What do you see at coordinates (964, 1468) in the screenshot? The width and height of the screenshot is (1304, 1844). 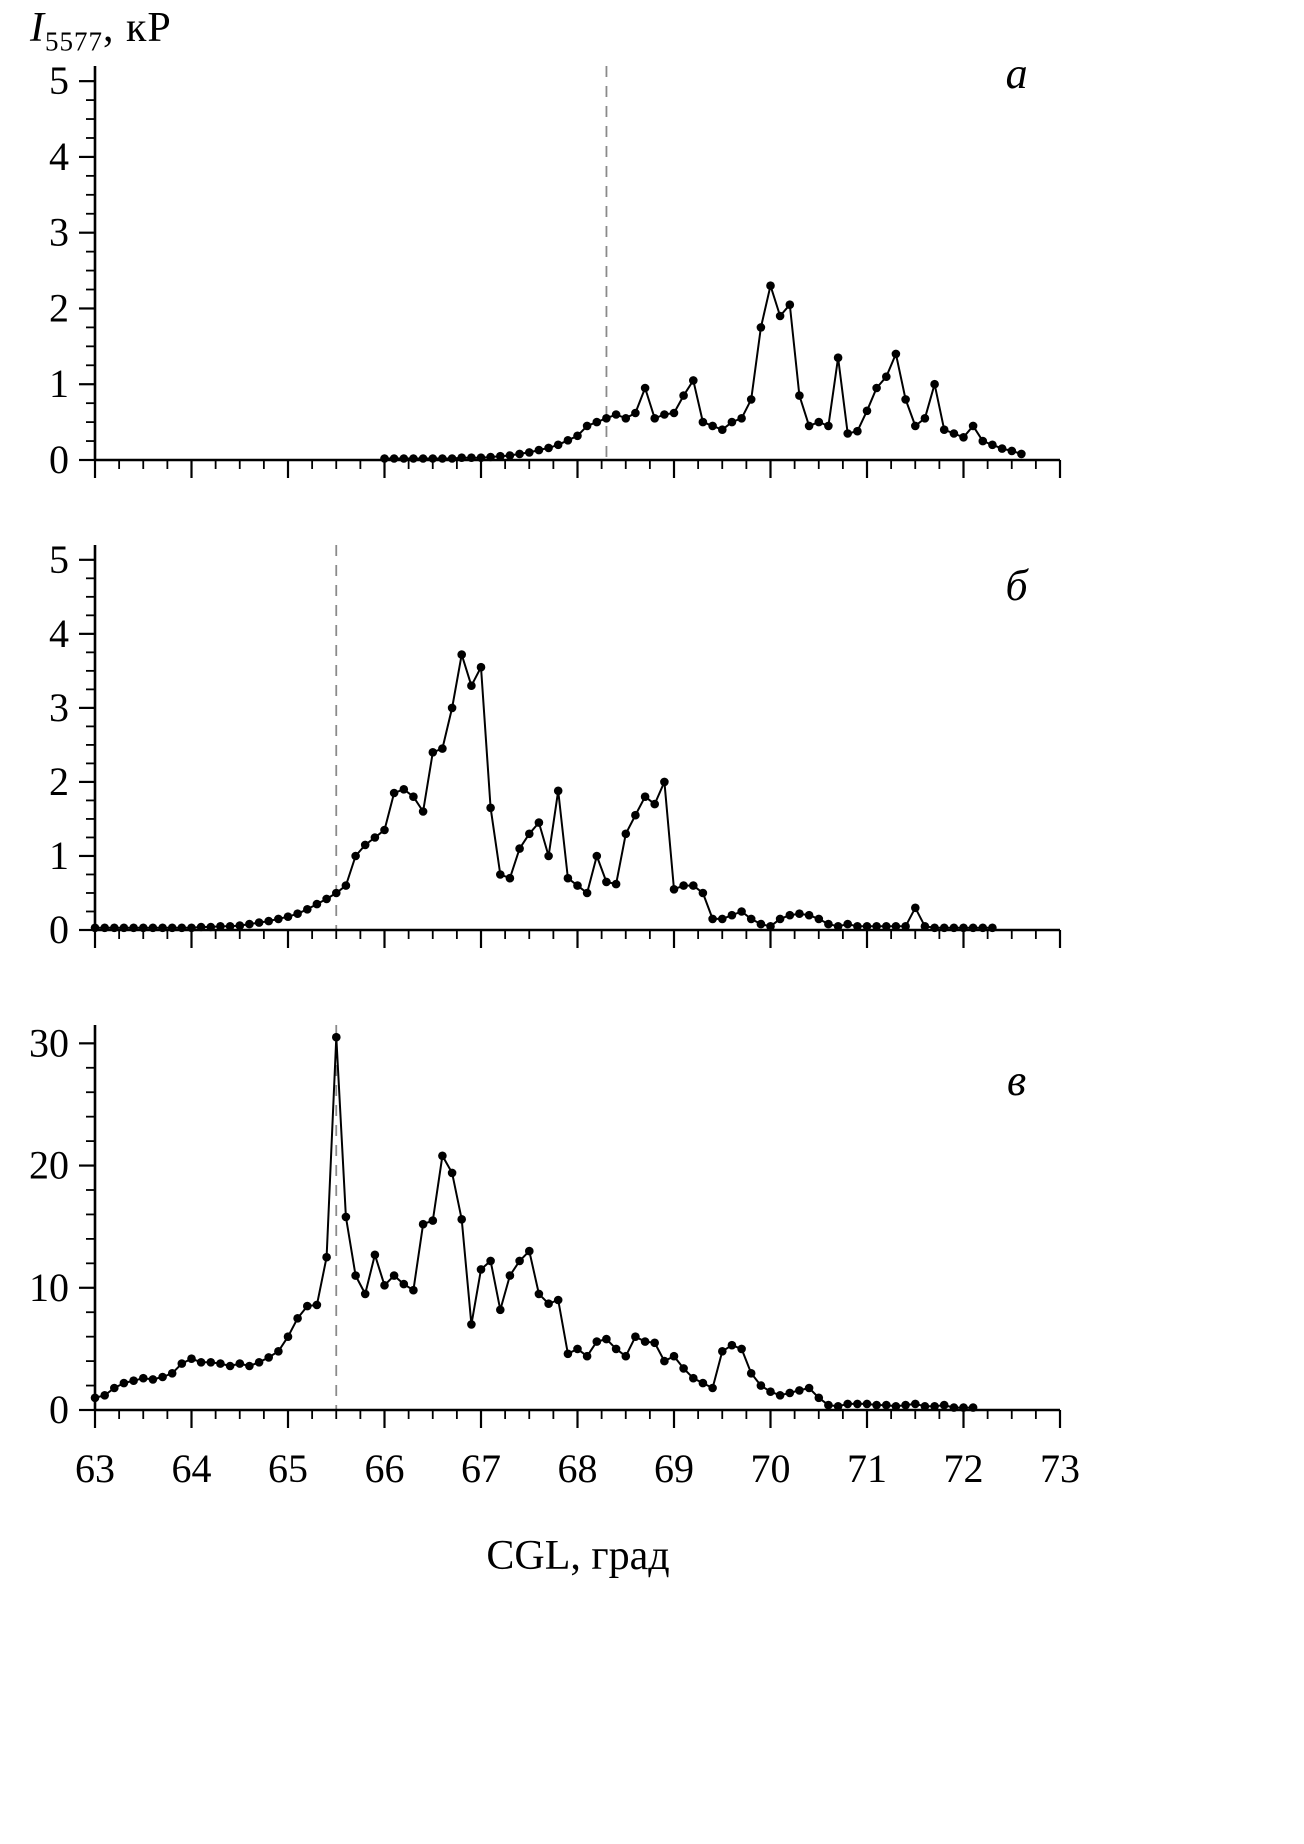 I see `x-tick-label: 72` at bounding box center [964, 1468].